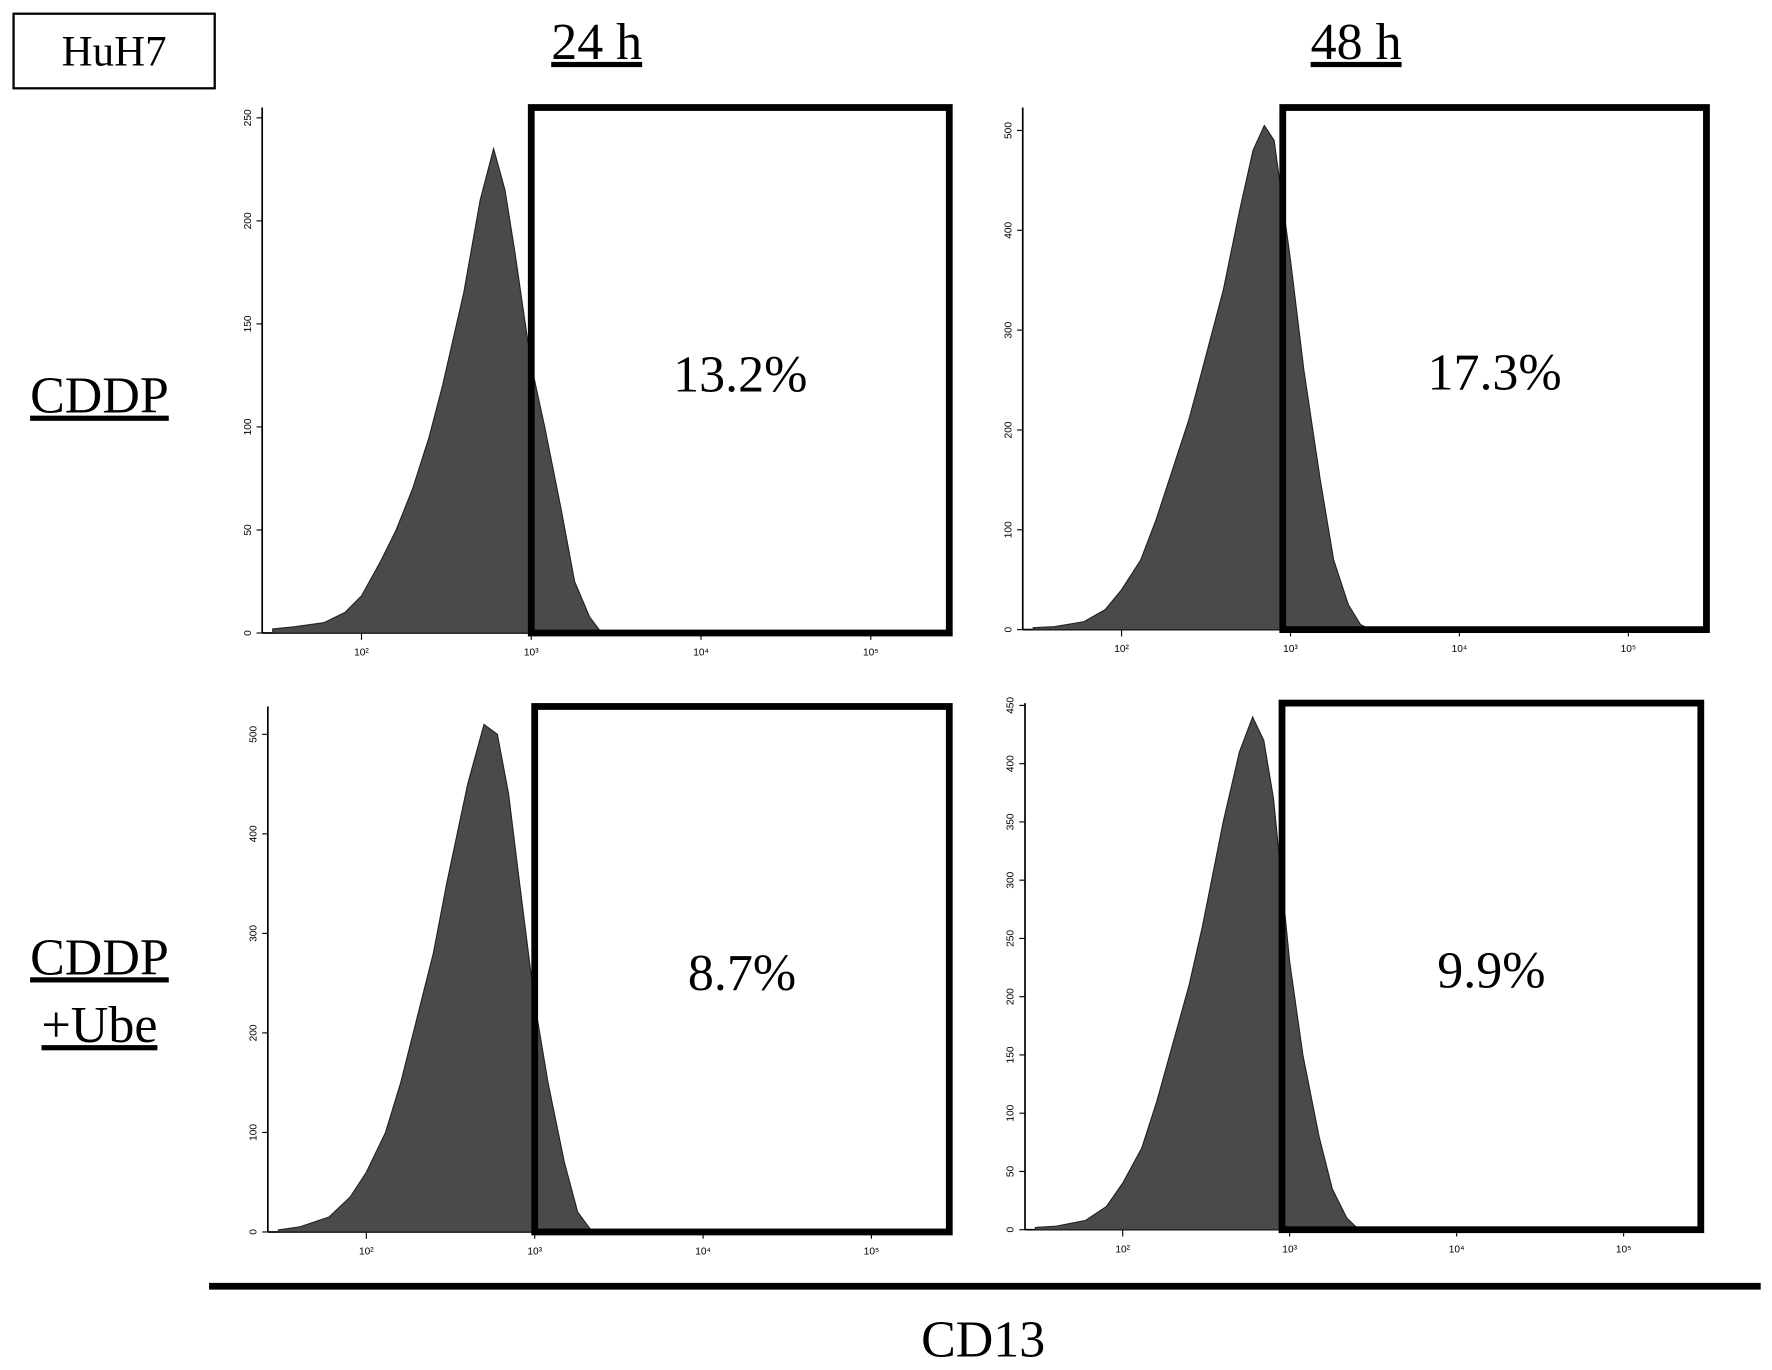  I want to click on gate-percentage: 9.9%, so click(1491, 970).